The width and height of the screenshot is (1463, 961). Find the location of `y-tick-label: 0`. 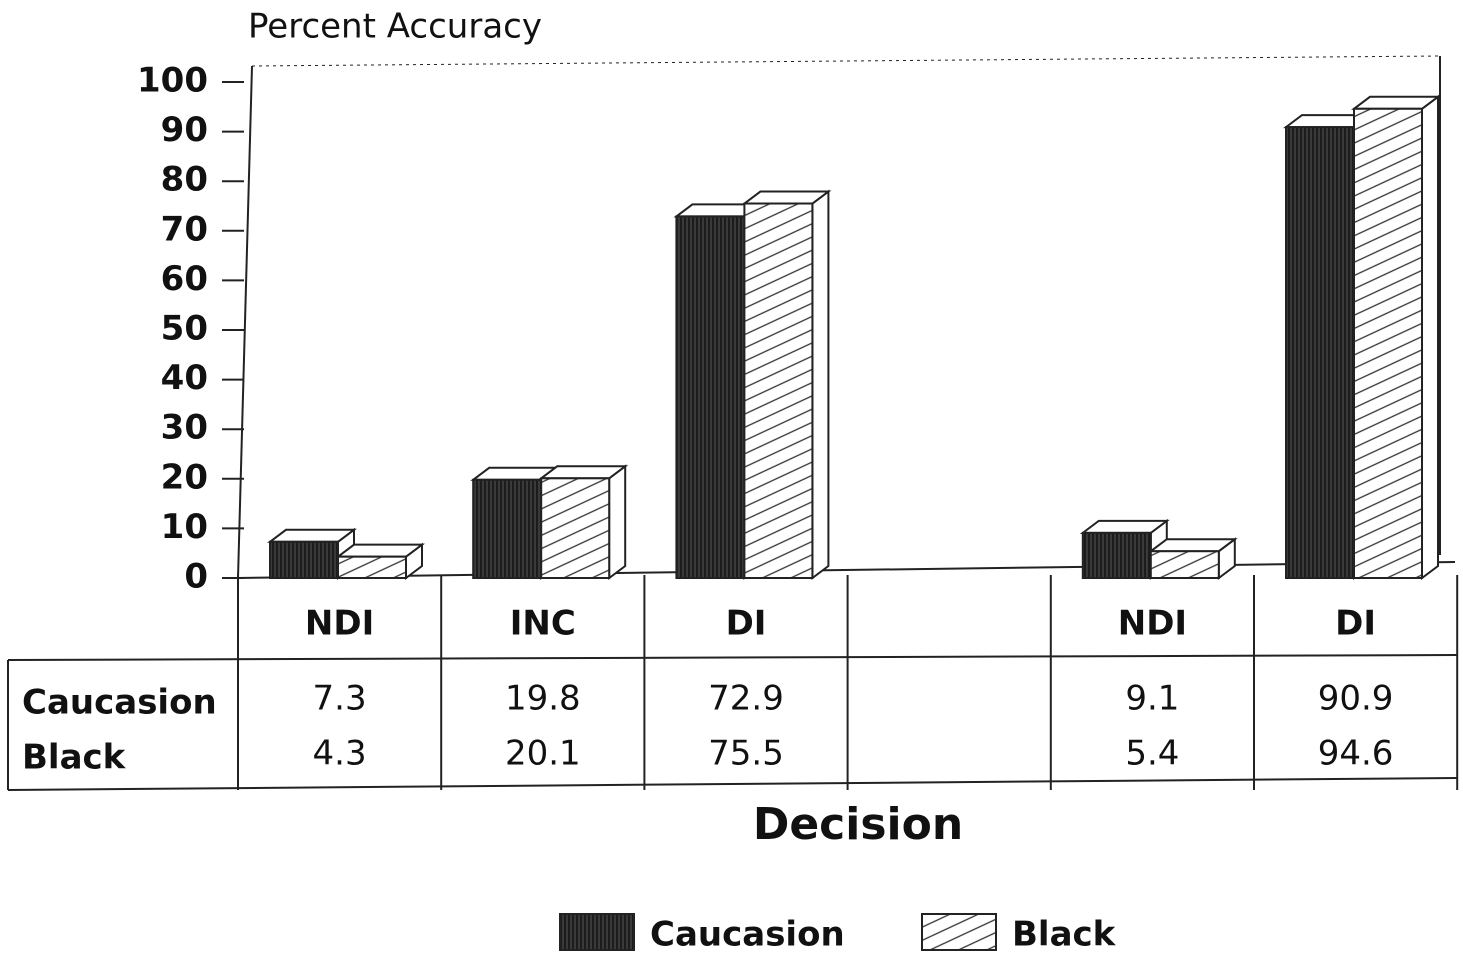

y-tick-label: 0 is located at coordinates (196, 577).